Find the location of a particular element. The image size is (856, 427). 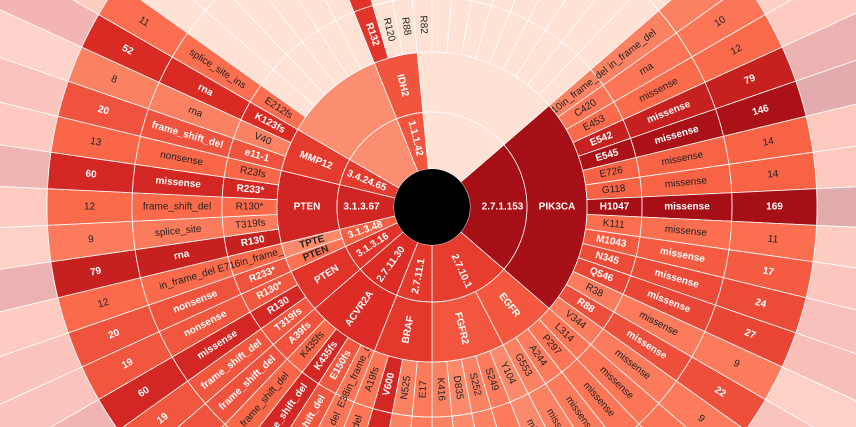

mutation-label: V600 is located at coordinates (389, 384).